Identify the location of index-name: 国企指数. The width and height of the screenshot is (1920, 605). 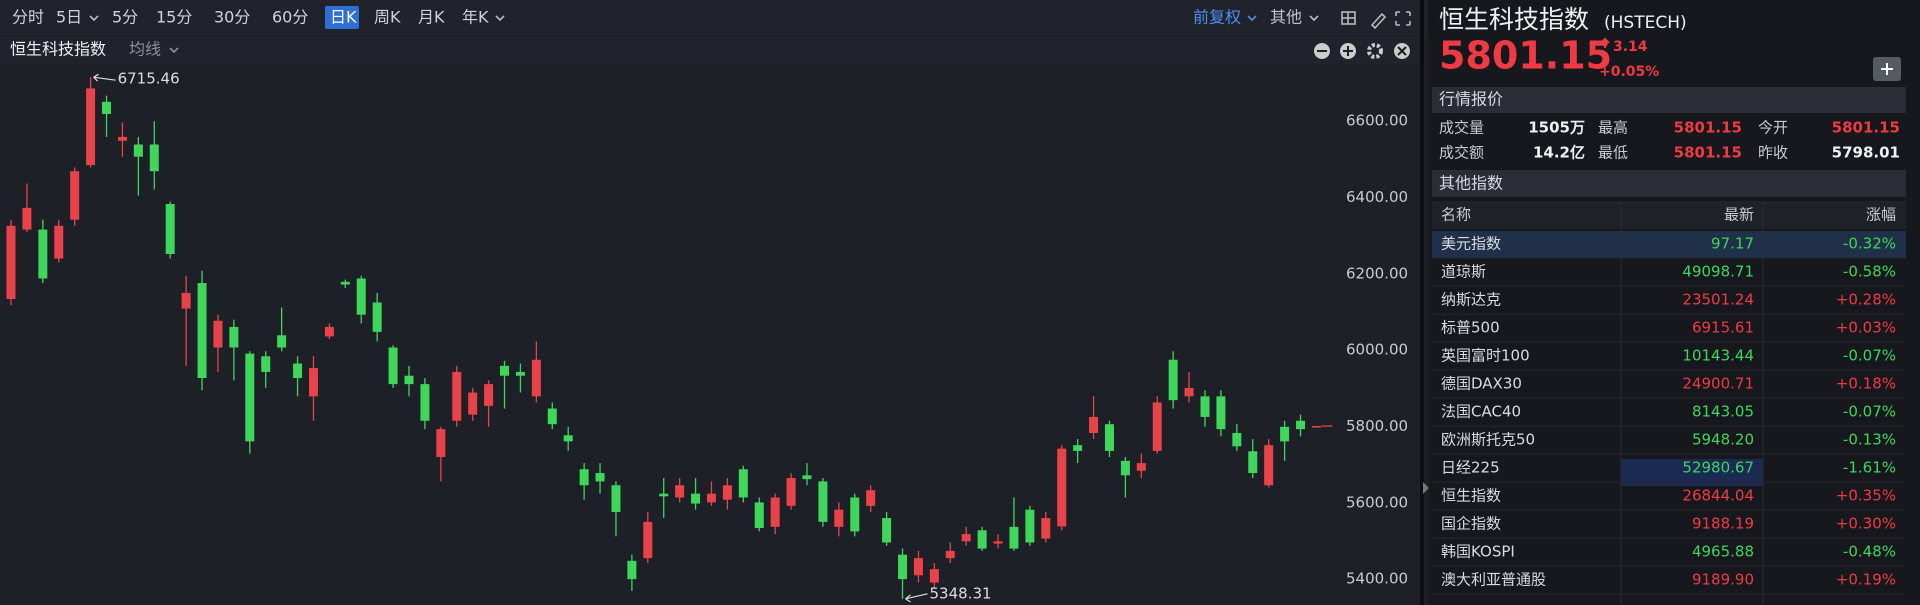
(1471, 524).